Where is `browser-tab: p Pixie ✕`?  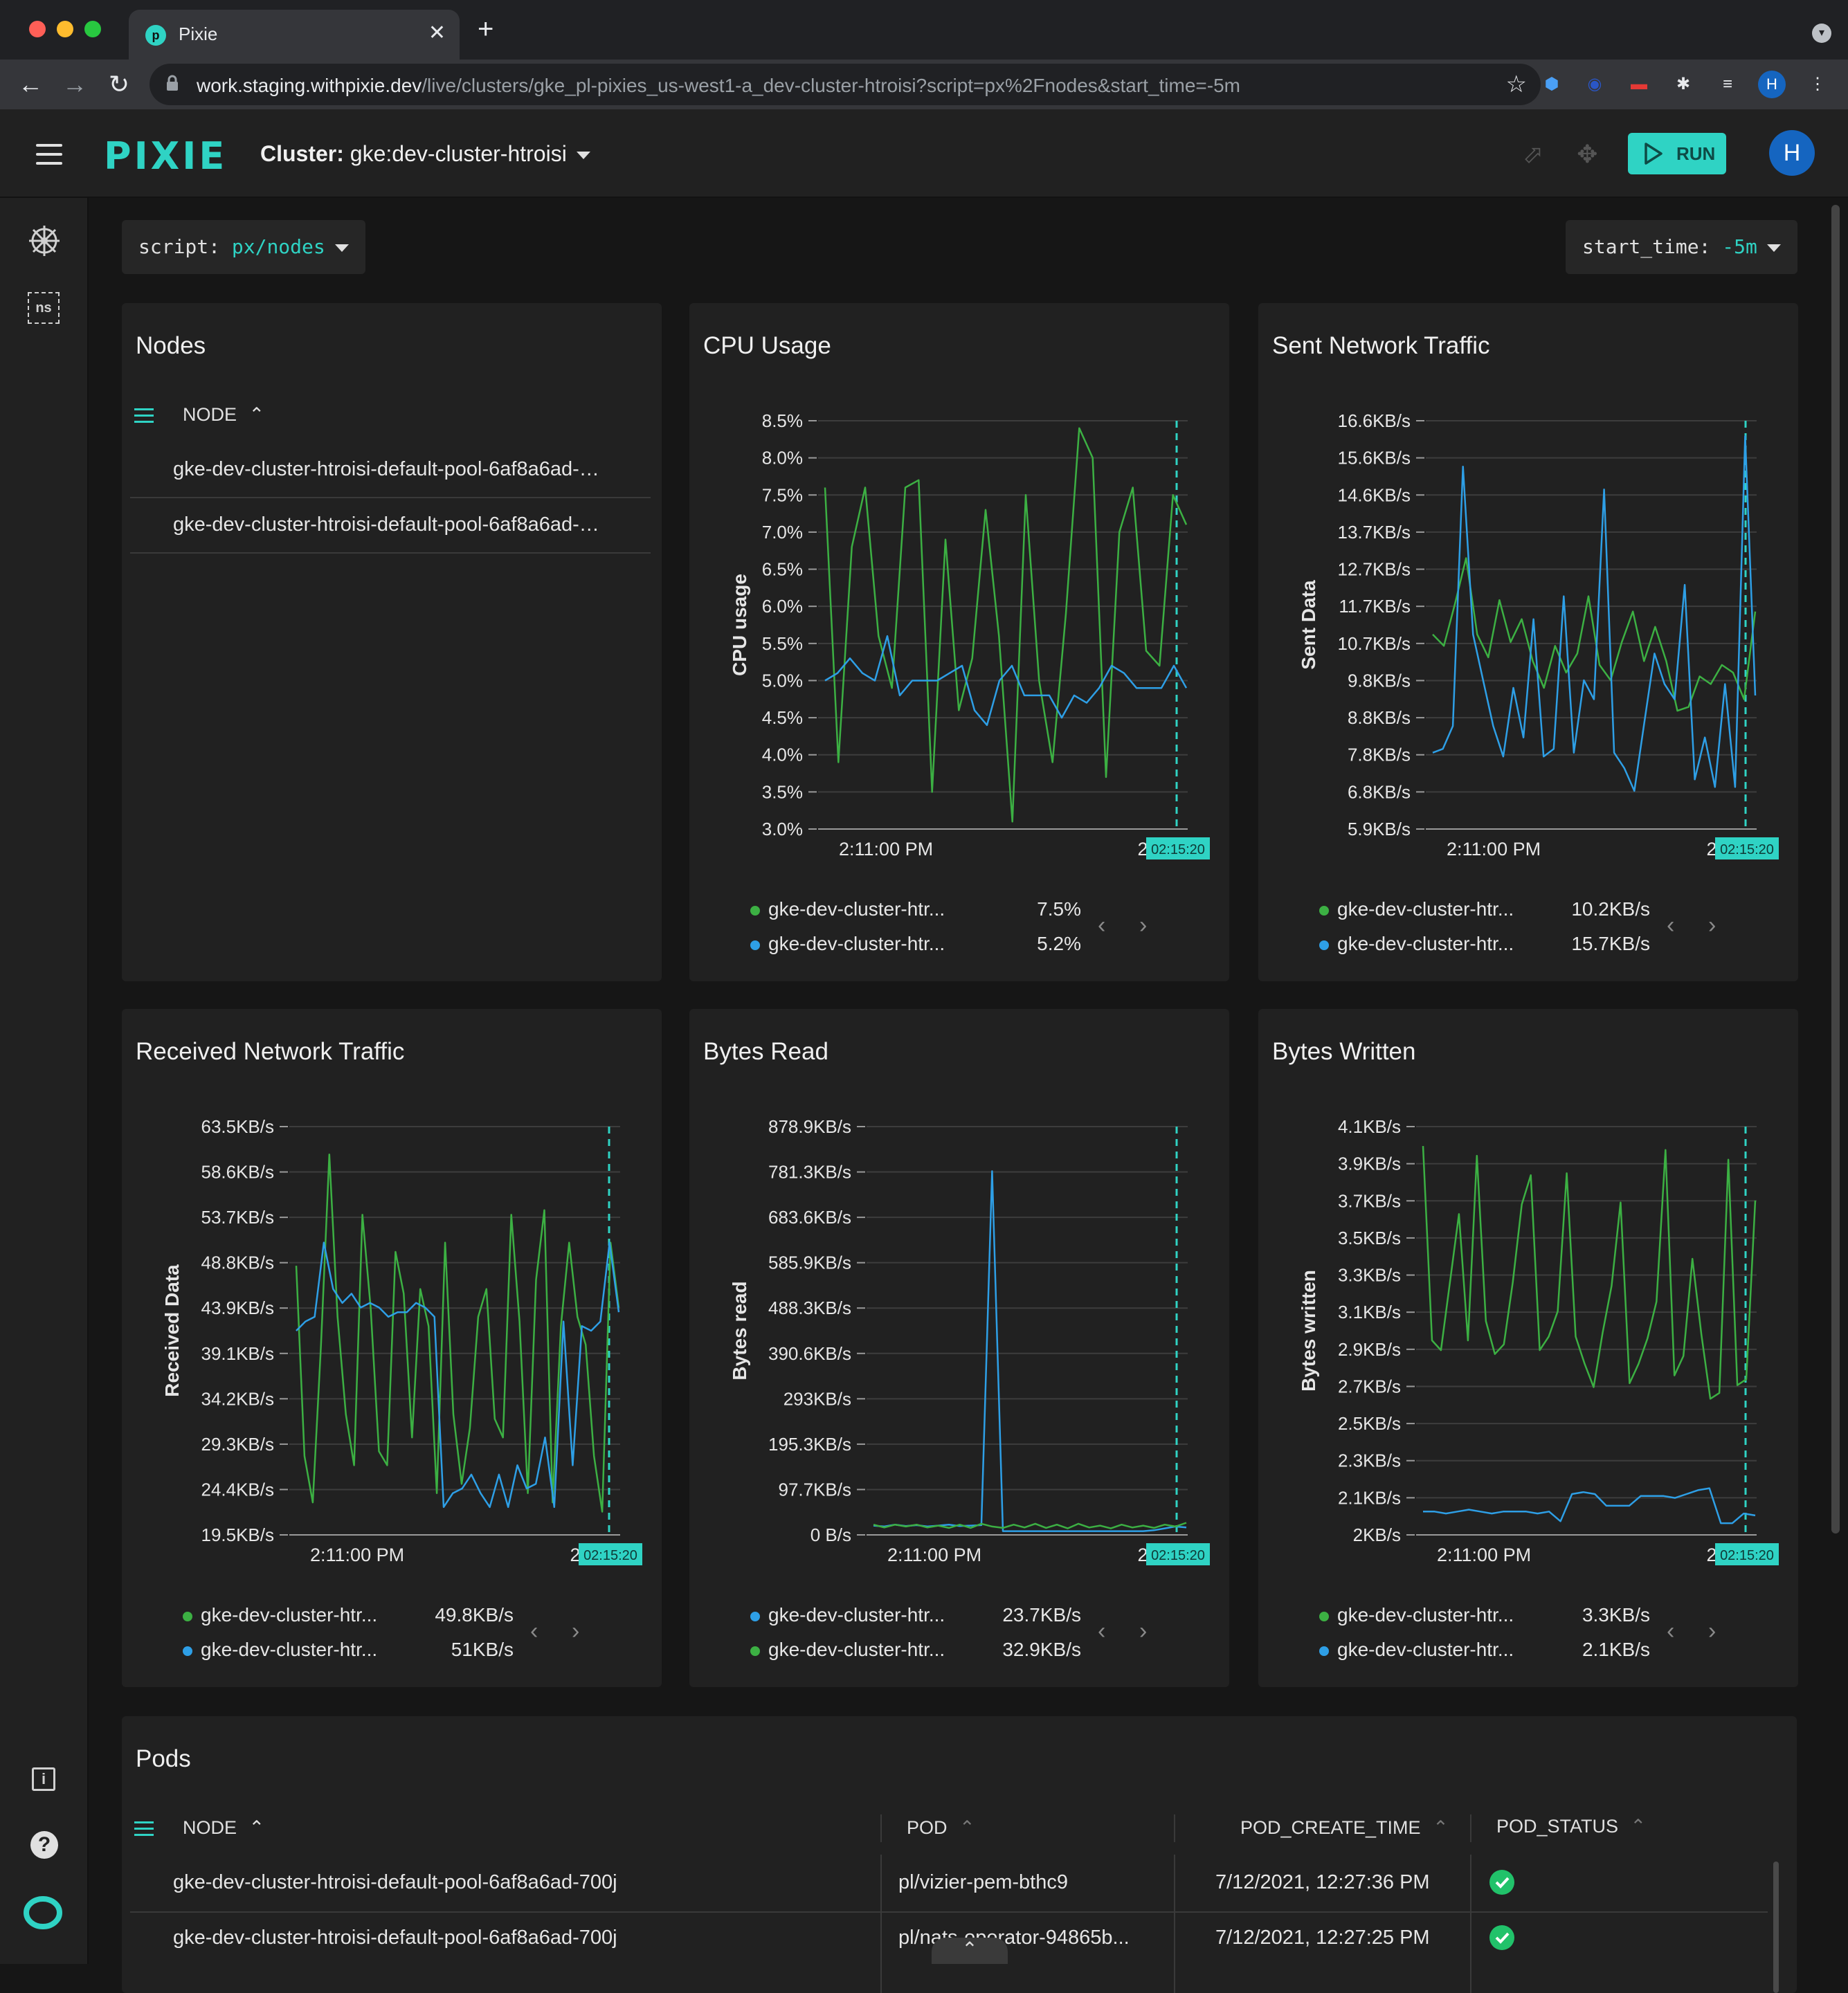 browser-tab: p Pixie ✕ is located at coordinates (294, 35).